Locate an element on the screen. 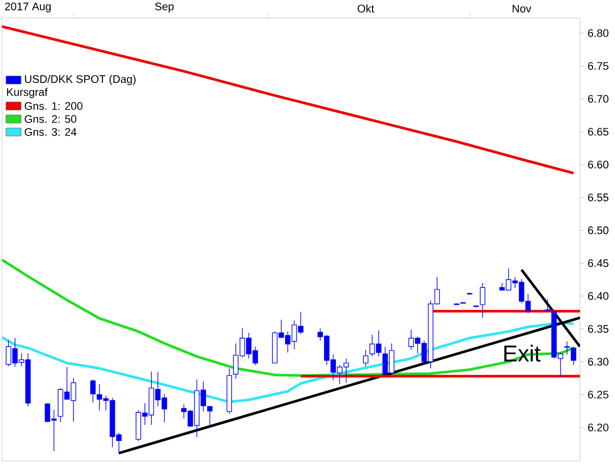 This screenshot has height=465, width=615. y-tick-label: 6.65 is located at coordinates (598, 132).